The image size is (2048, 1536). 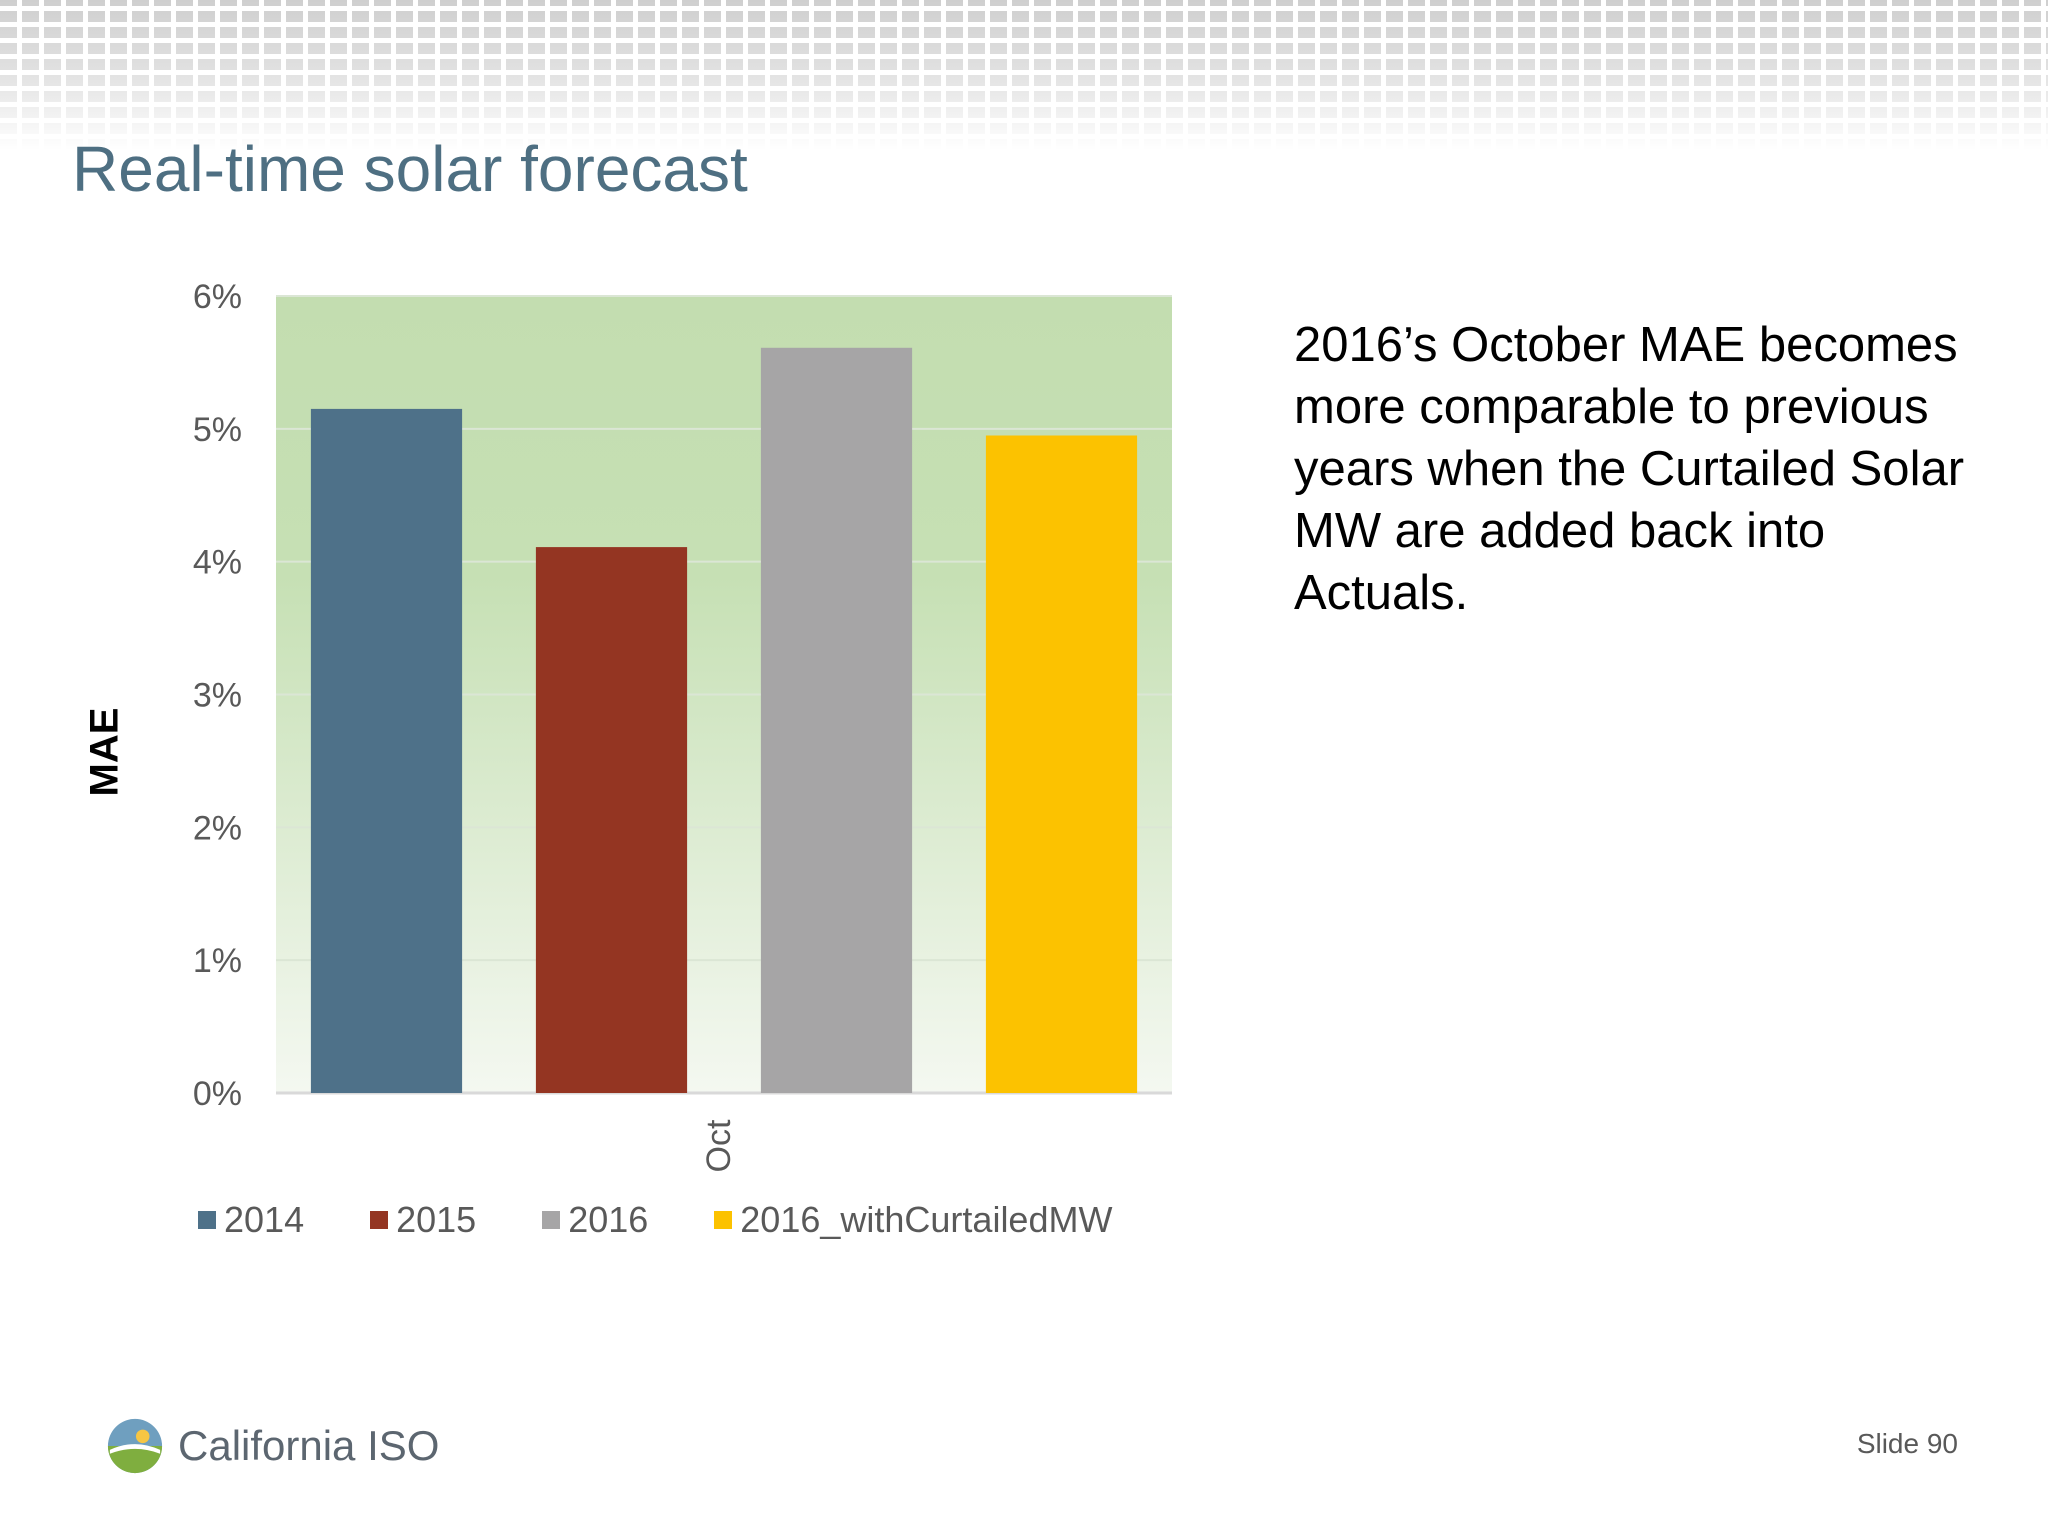 I want to click on legend-item: 2015, so click(x=423, y=1220).